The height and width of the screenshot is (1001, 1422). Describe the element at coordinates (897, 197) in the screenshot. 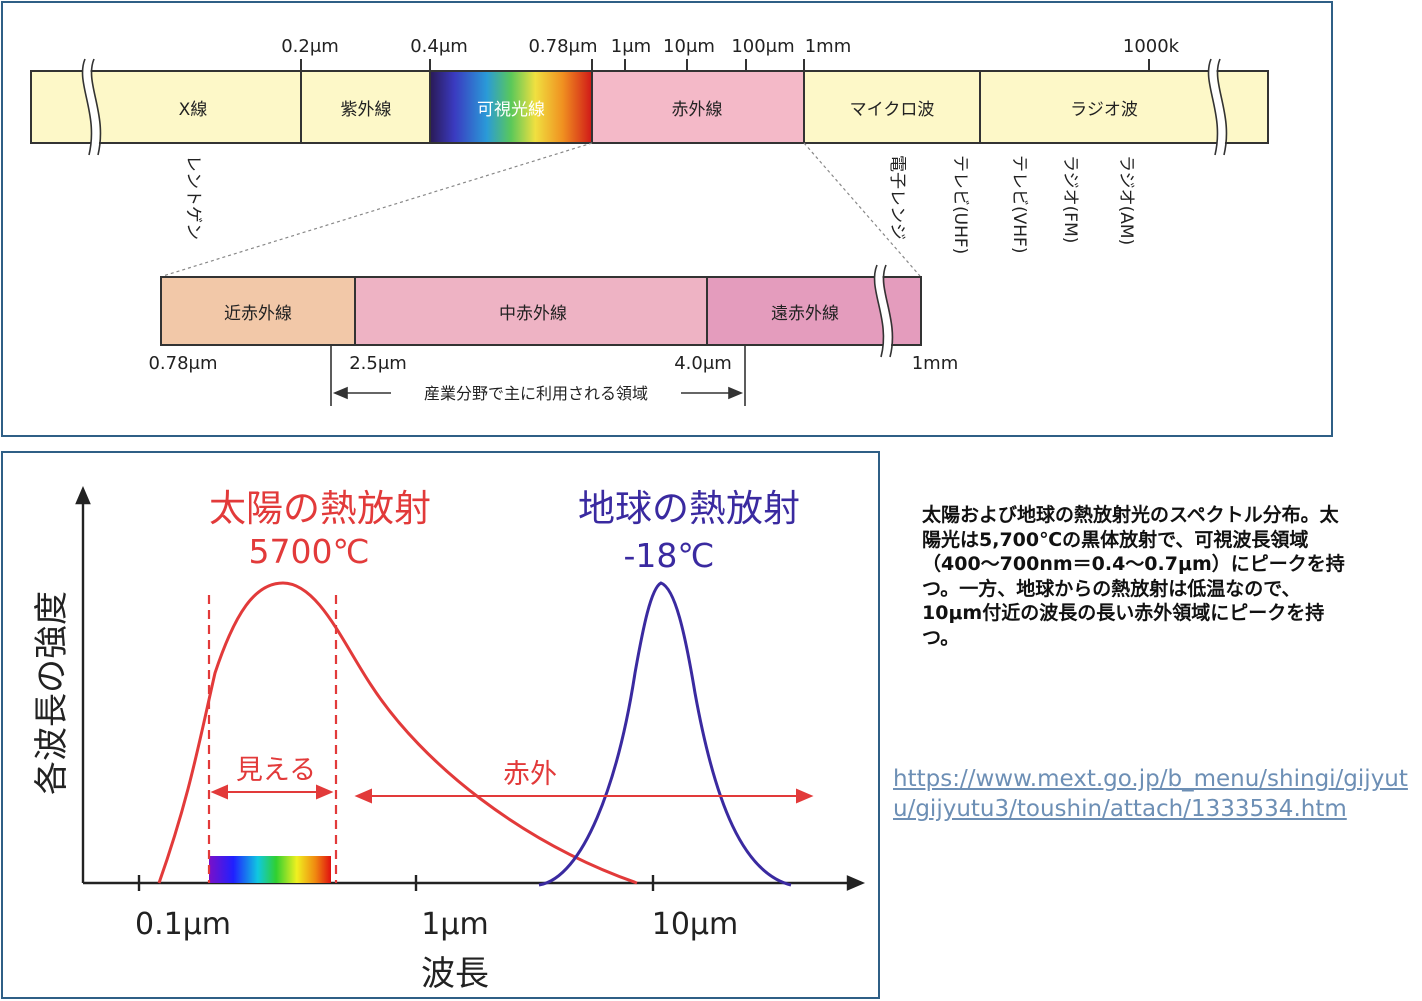

I see `use-label-microwave-oven: 電子レンジ` at that location.